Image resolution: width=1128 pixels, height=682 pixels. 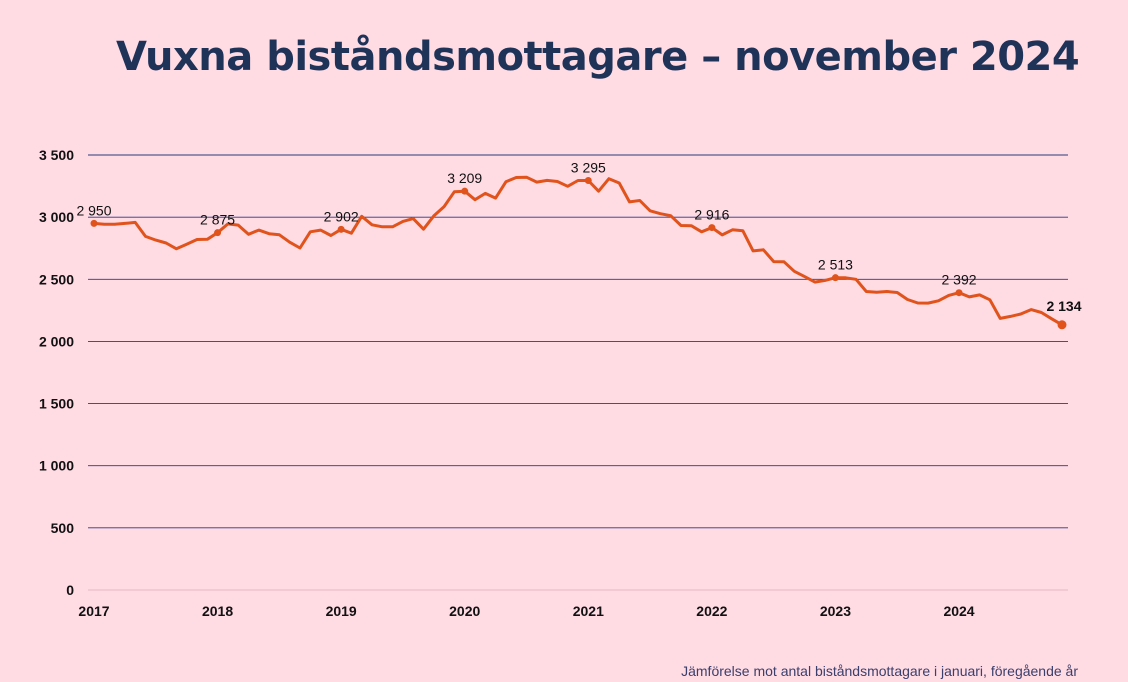 What do you see at coordinates (958, 611) in the screenshot?
I see `x-tick-label: 2024` at bounding box center [958, 611].